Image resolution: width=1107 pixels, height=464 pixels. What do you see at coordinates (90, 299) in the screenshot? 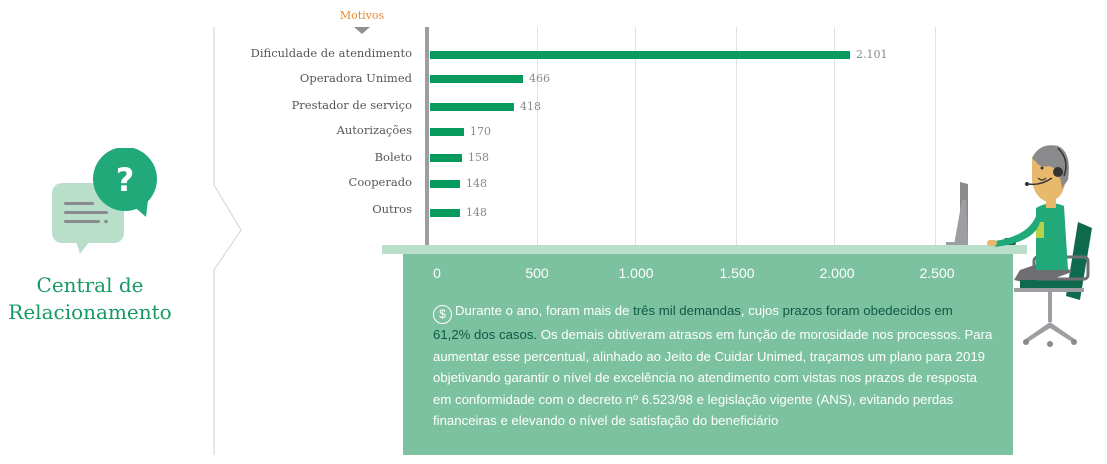
I see `section-title: Central de Relacionamento` at bounding box center [90, 299].